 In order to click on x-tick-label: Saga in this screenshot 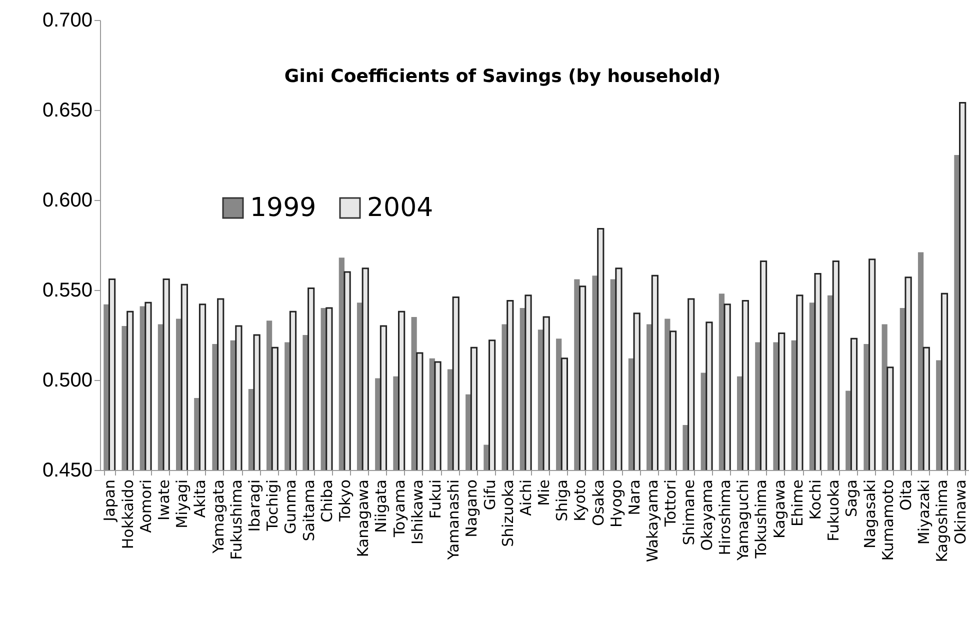, I will do `click(851, 498)`.